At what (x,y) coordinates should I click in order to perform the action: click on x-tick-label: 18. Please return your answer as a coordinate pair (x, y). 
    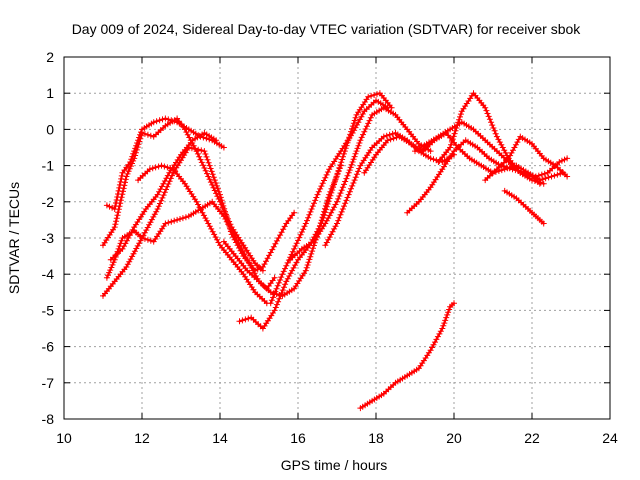
    Looking at the image, I should click on (376, 438).